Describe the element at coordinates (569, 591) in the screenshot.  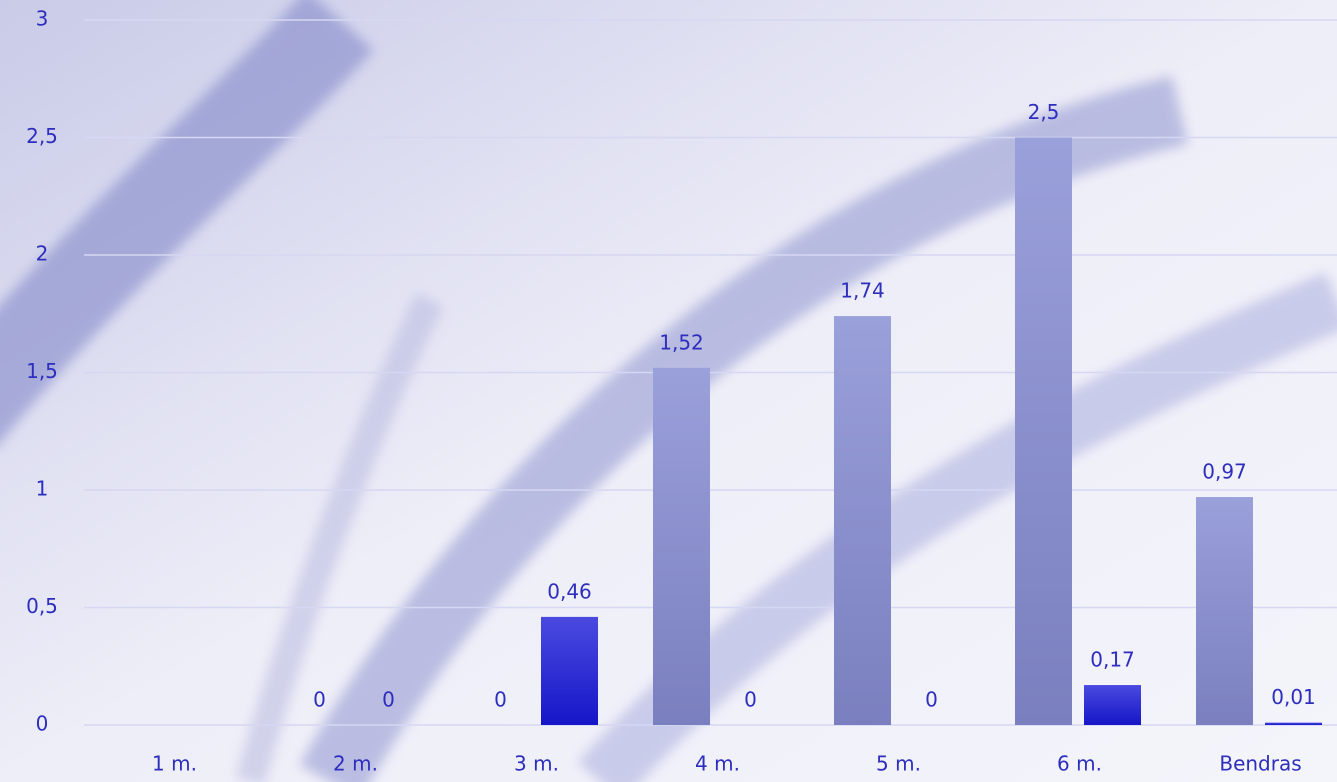
I see `value-label: 0,46` at that location.